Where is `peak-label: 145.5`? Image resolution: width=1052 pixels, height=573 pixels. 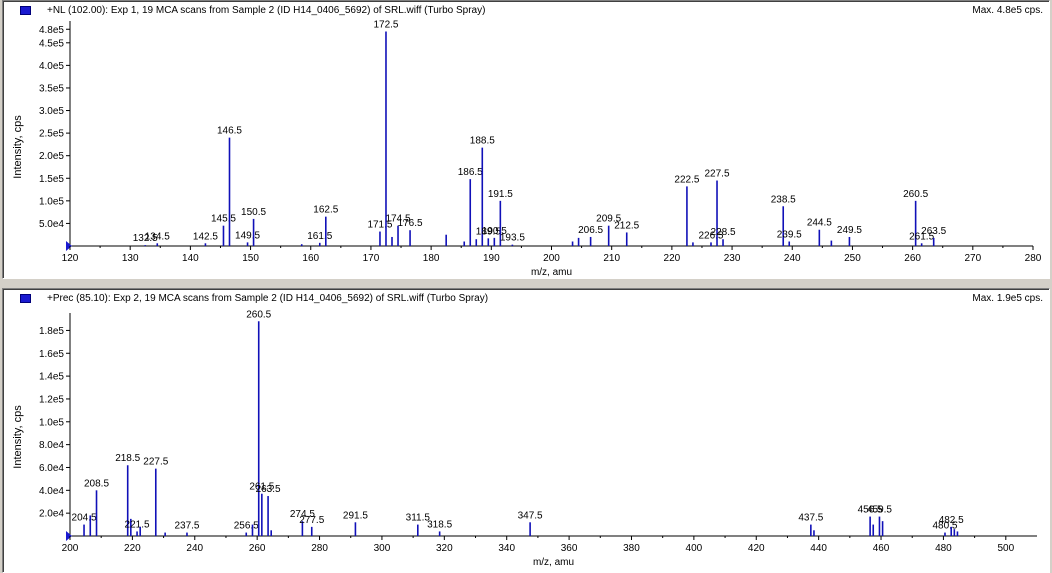 peak-label: 145.5 is located at coordinates (223, 219).